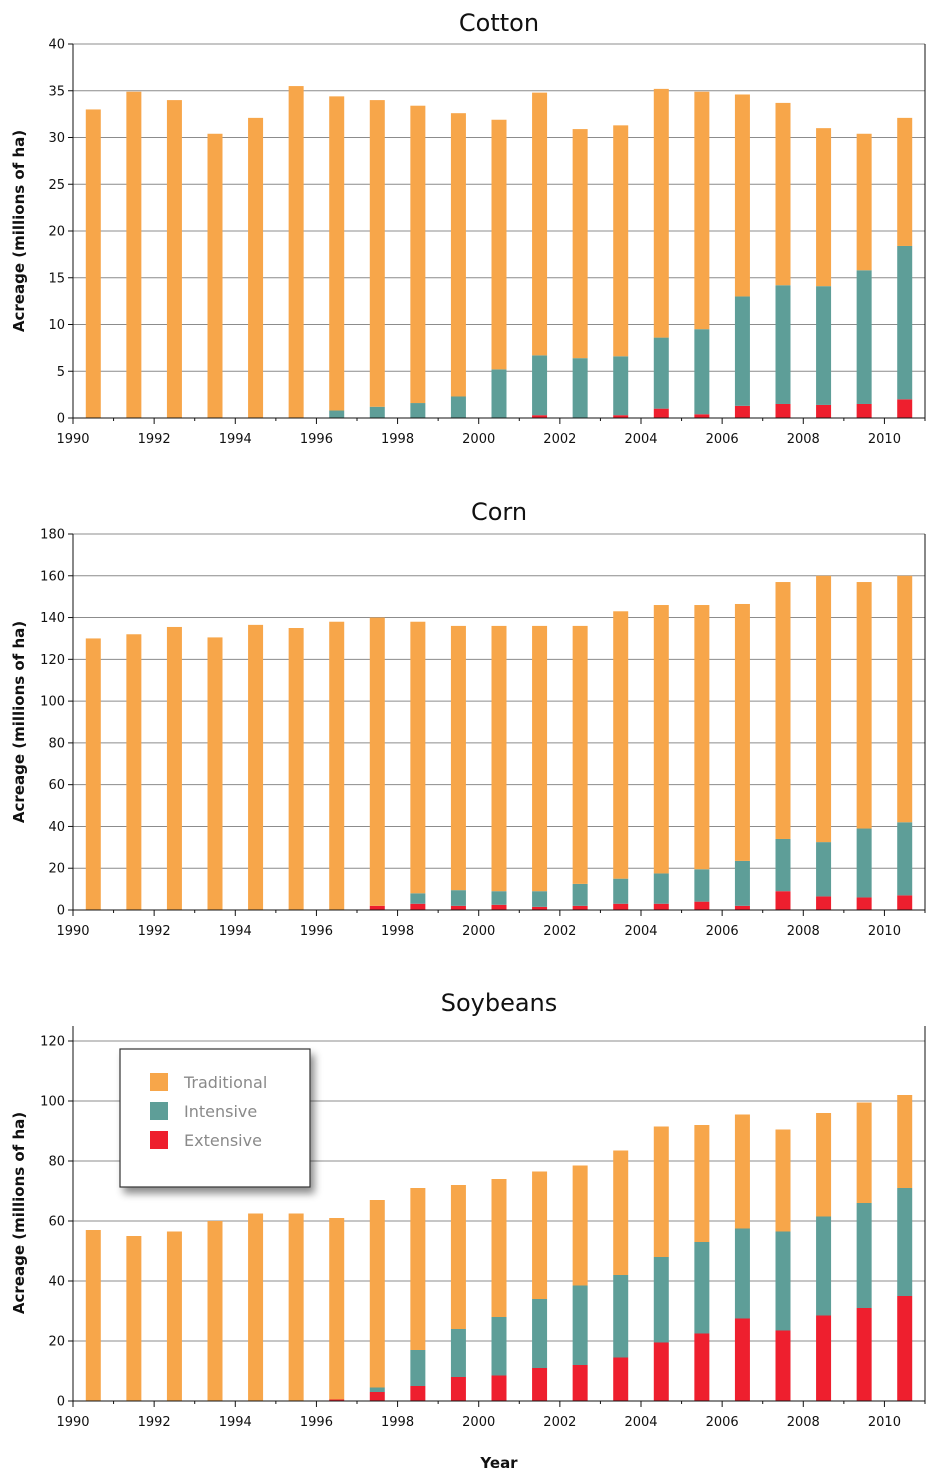 This screenshot has height=1473, width=929. I want to click on bar-extensive-2007, so click(783, 900).